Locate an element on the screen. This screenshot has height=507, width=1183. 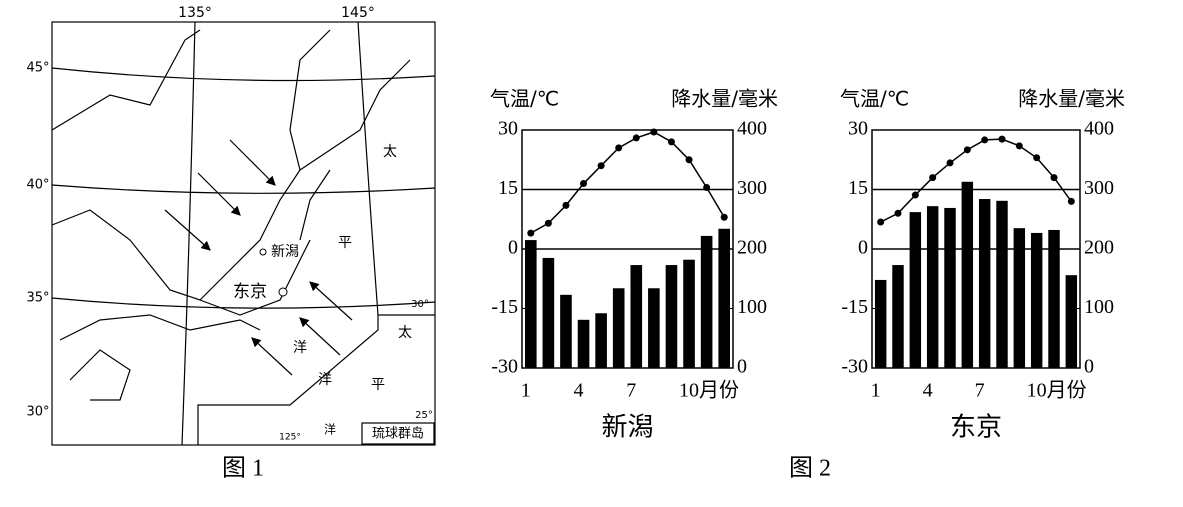
map-label: 45° is located at coordinates (37, 68).